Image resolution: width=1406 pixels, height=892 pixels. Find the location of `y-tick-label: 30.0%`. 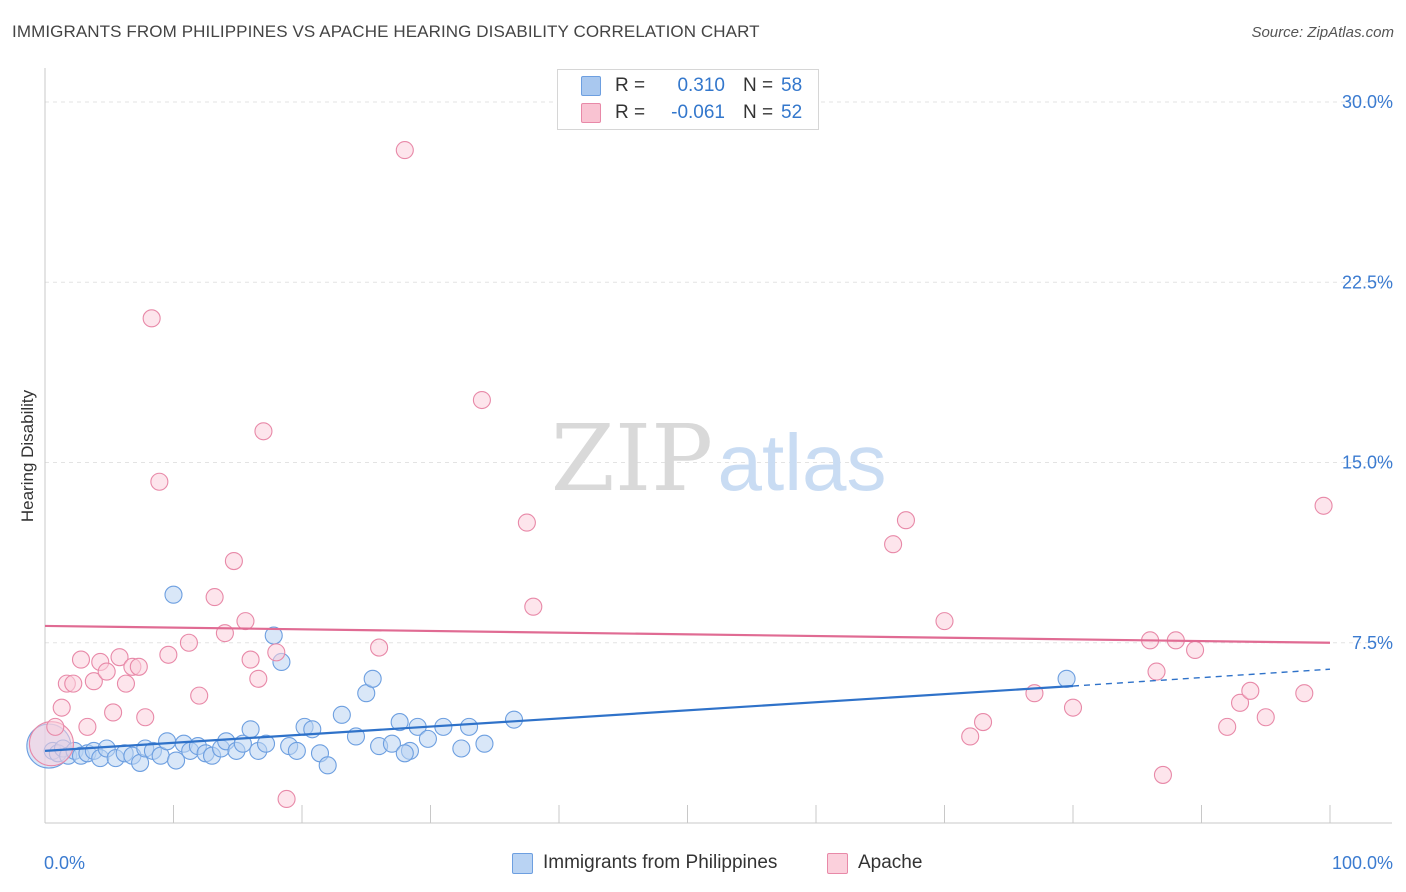

y-tick-label: 30.0% is located at coordinates (1367, 102).